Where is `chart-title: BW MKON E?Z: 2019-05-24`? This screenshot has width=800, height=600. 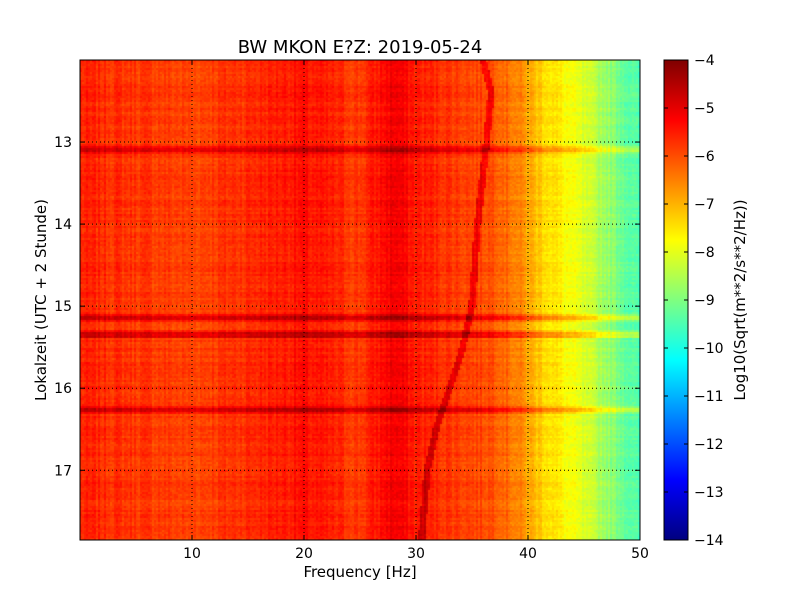 chart-title: BW MKON E?Z: 2019-05-24 is located at coordinates (360, 47).